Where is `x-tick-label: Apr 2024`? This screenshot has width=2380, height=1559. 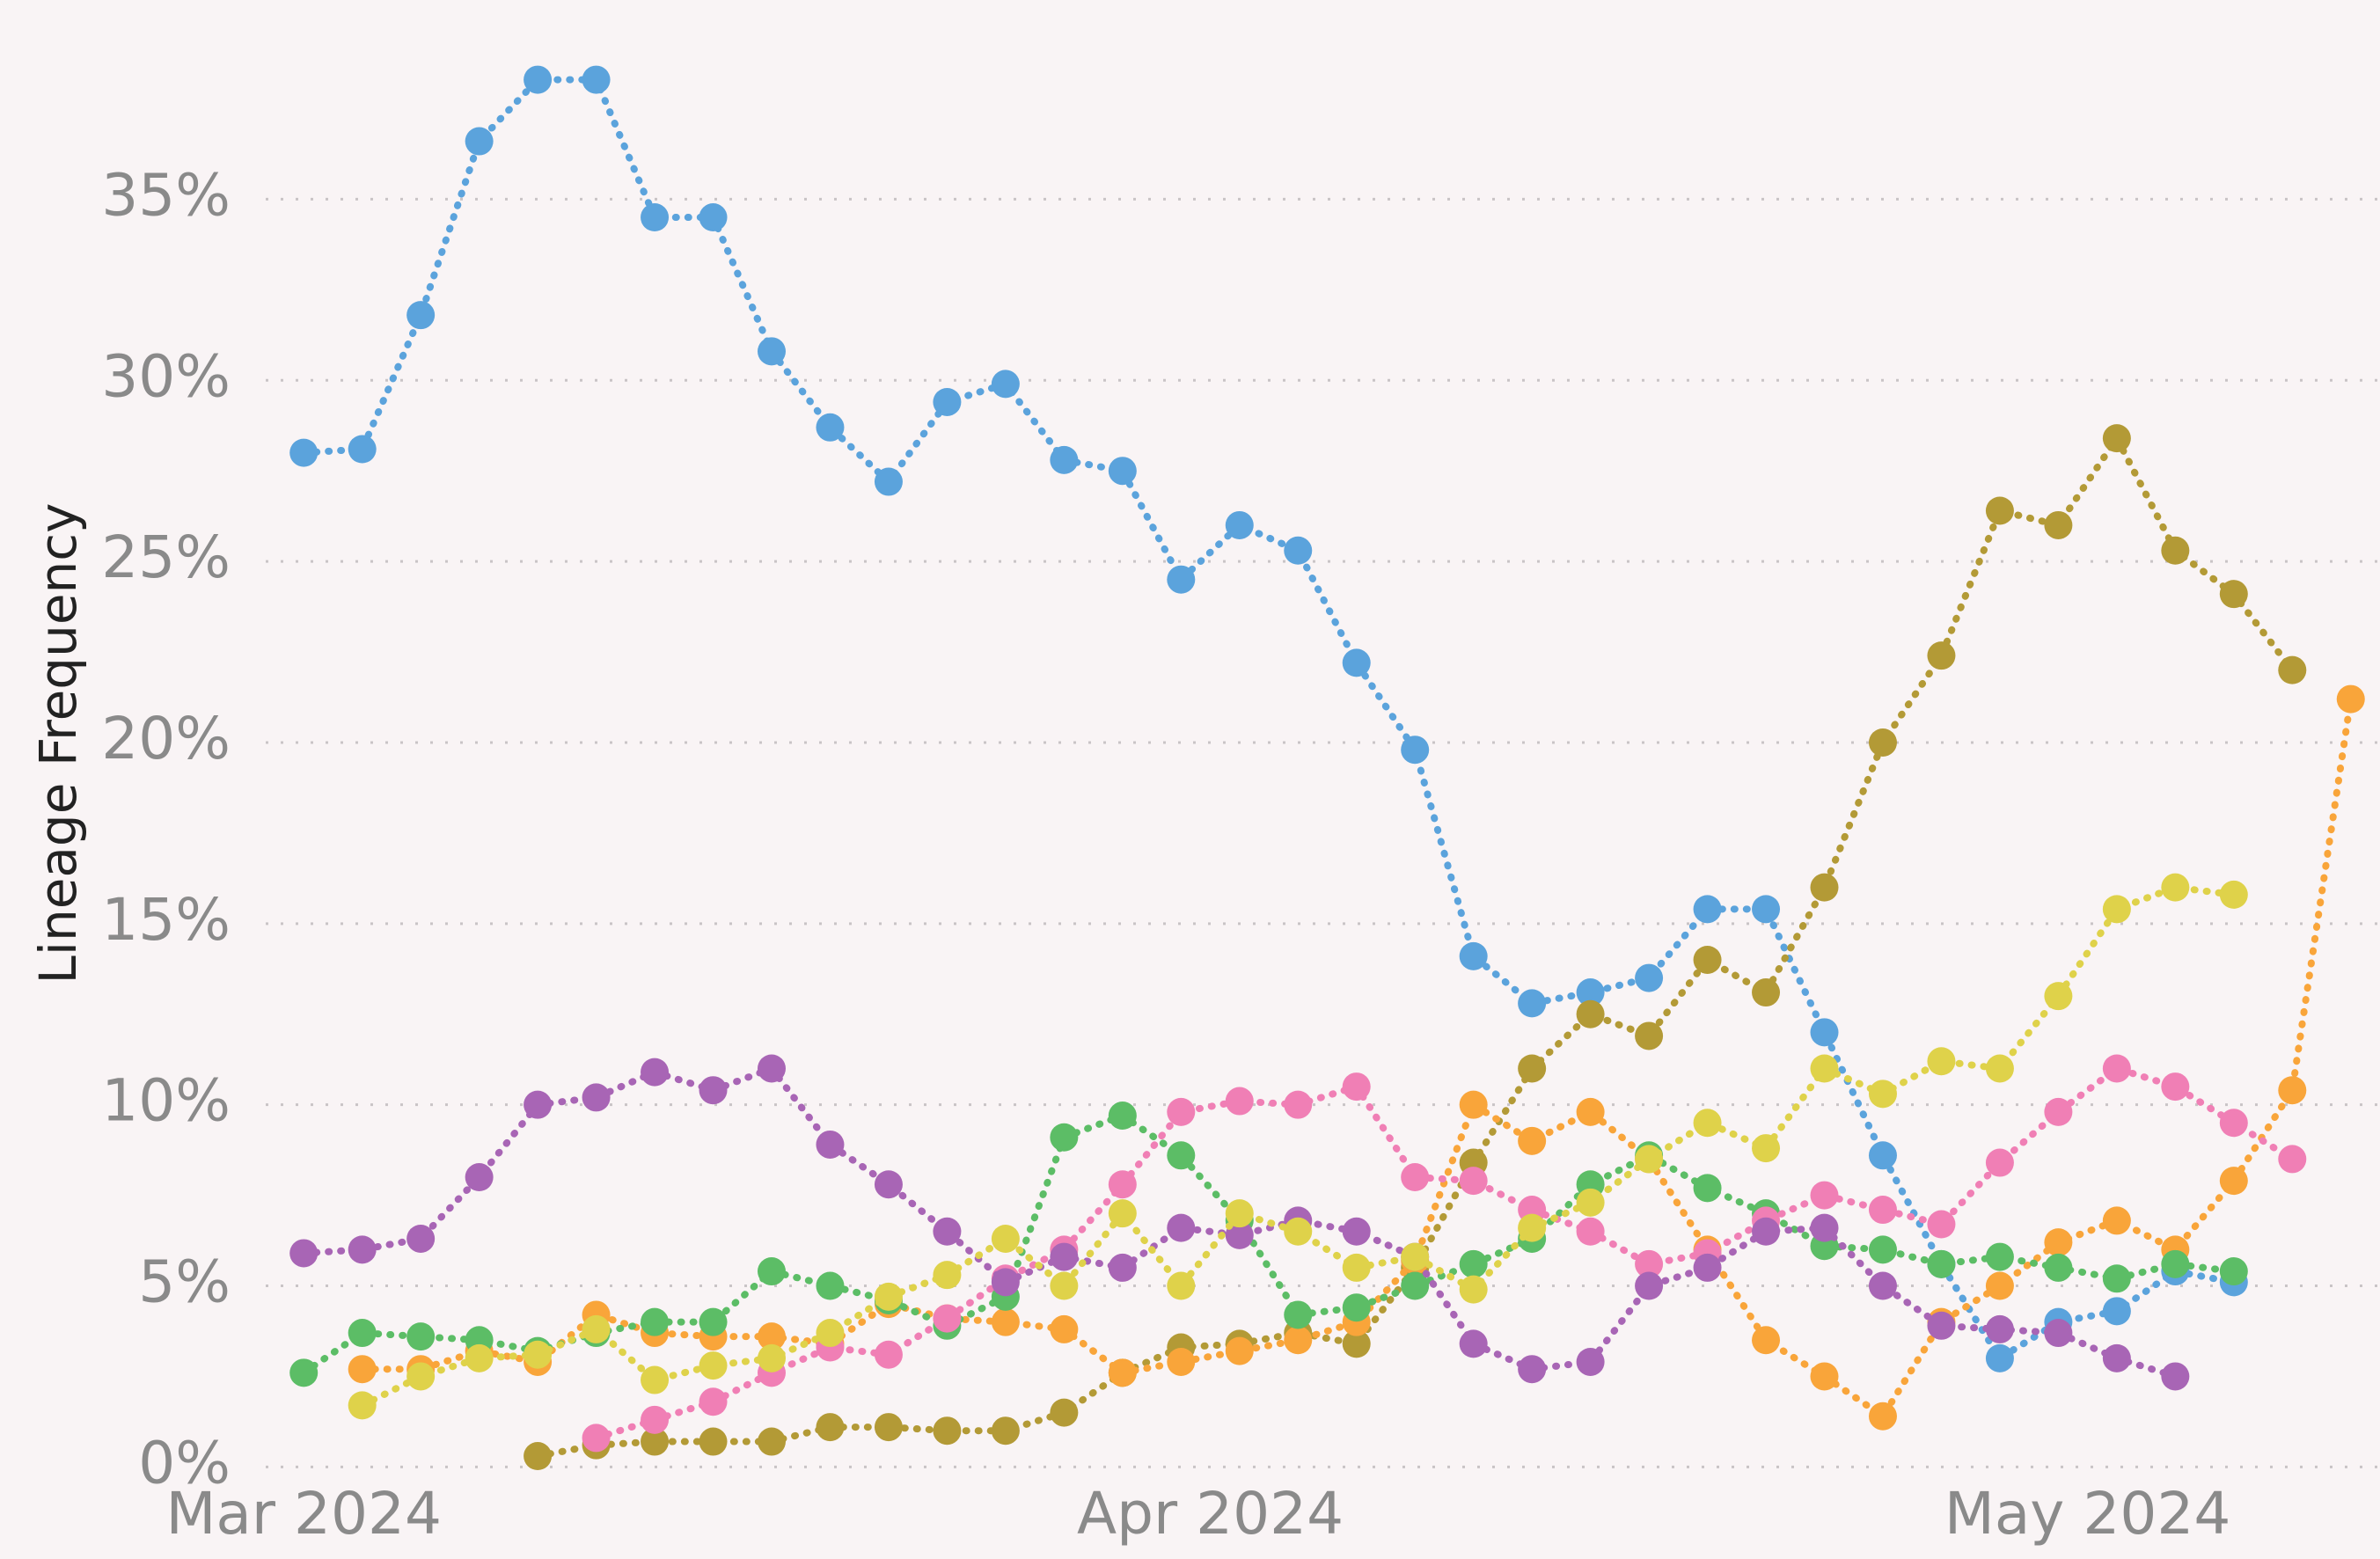
x-tick-label: Apr 2024 is located at coordinates (1210, 1514).